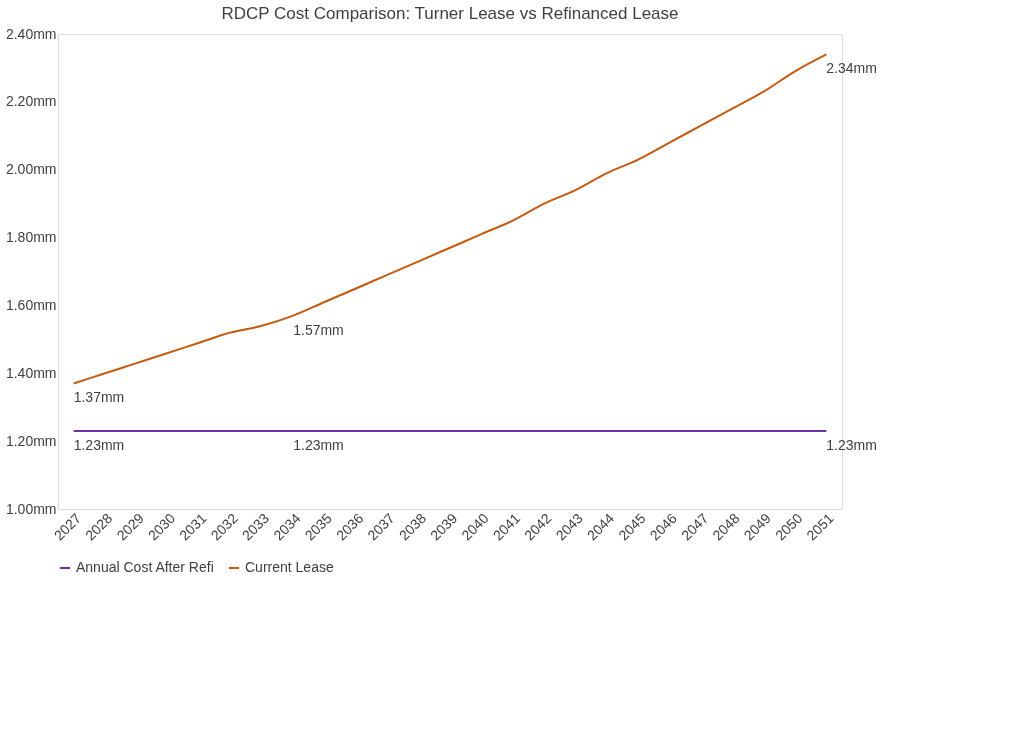 This screenshot has width=1027, height=751. What do you see at coordinates (318, 329) in the screenshot?
I see `data-label: 1.57mm` at bounding box center [318, 329].